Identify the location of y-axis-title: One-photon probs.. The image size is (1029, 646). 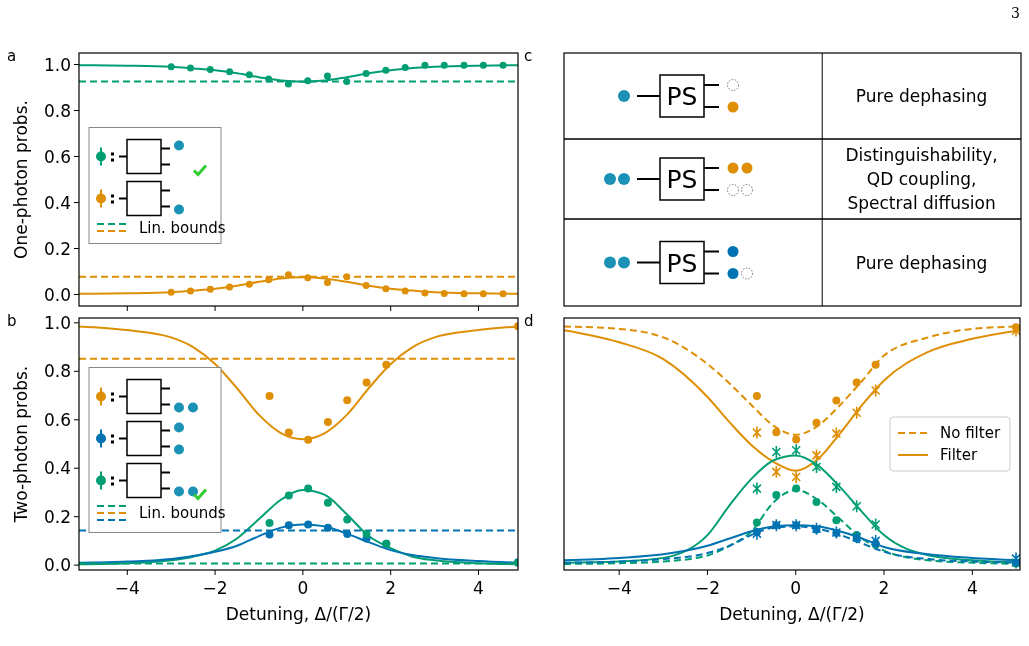
(21, 179).